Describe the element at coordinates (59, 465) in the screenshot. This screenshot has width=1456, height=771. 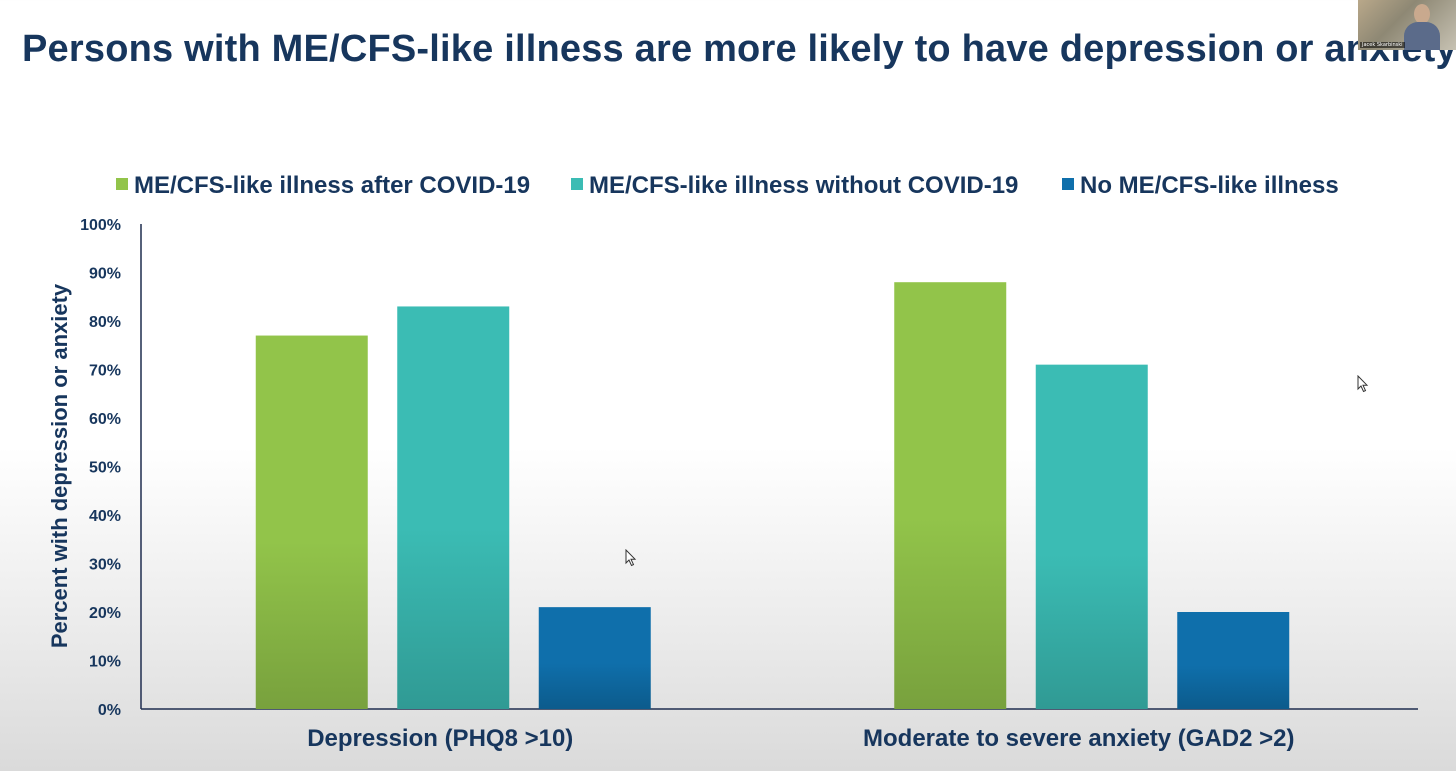
I see `y-axis-label: Percent with depression or anxiety` at that location.